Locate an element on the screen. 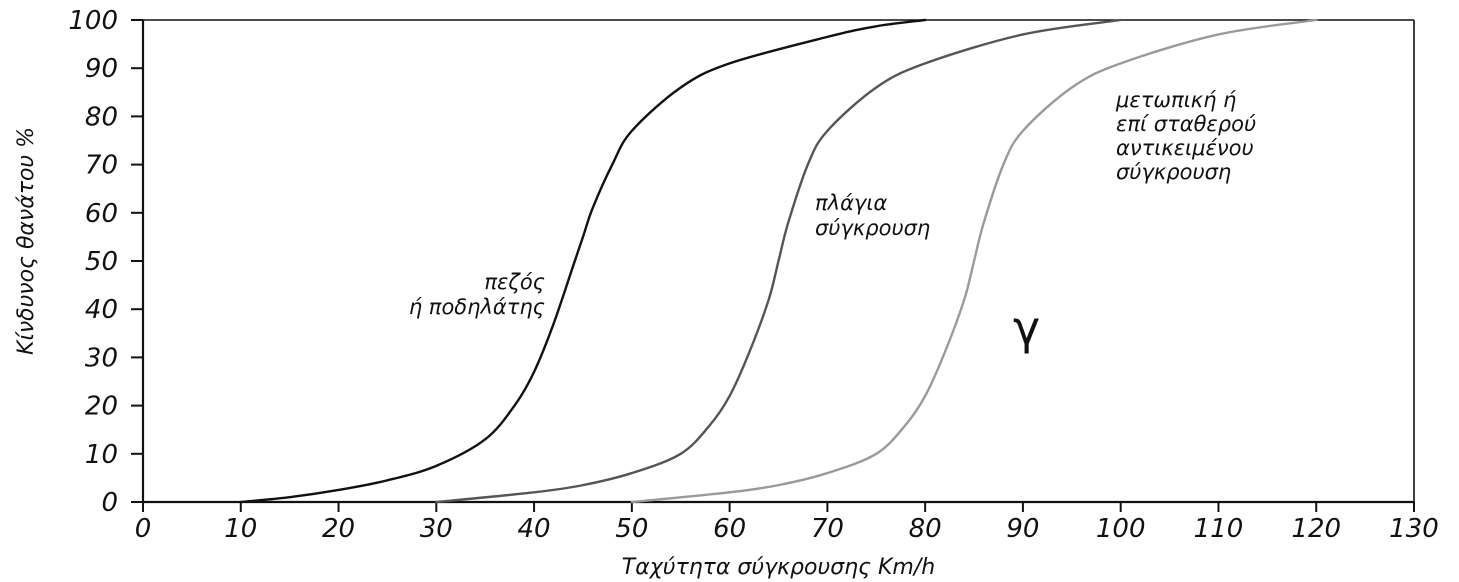 This screenshot has width=1459, height=582. x-tick-label: 40 is located at coordinates (534, 529).